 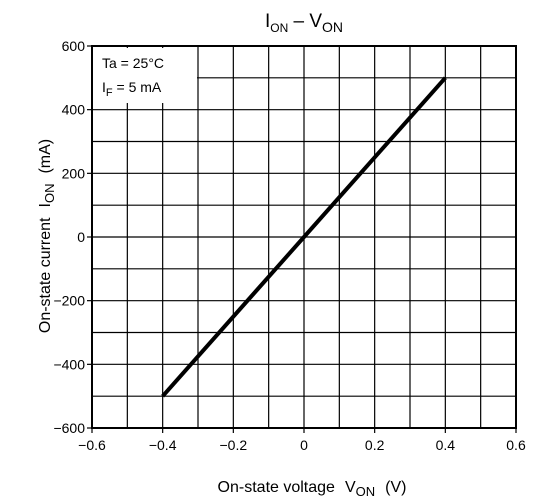 I want to click on chart-title: ION – VON, so click(x=304, y=23).